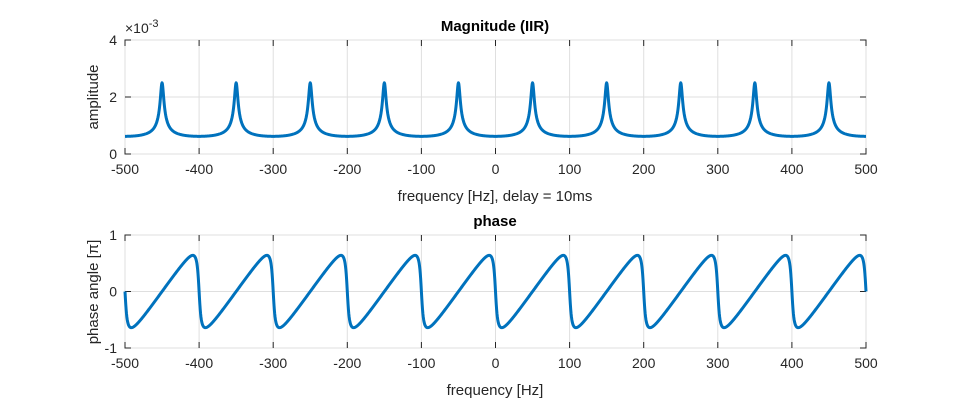 The height and width of the screenshot is (411, 958). What do you see at coordinates (644, 169) in the screenshot?
I see `magnitude-x-tick-label: 200` at bounding box center [644, 169].